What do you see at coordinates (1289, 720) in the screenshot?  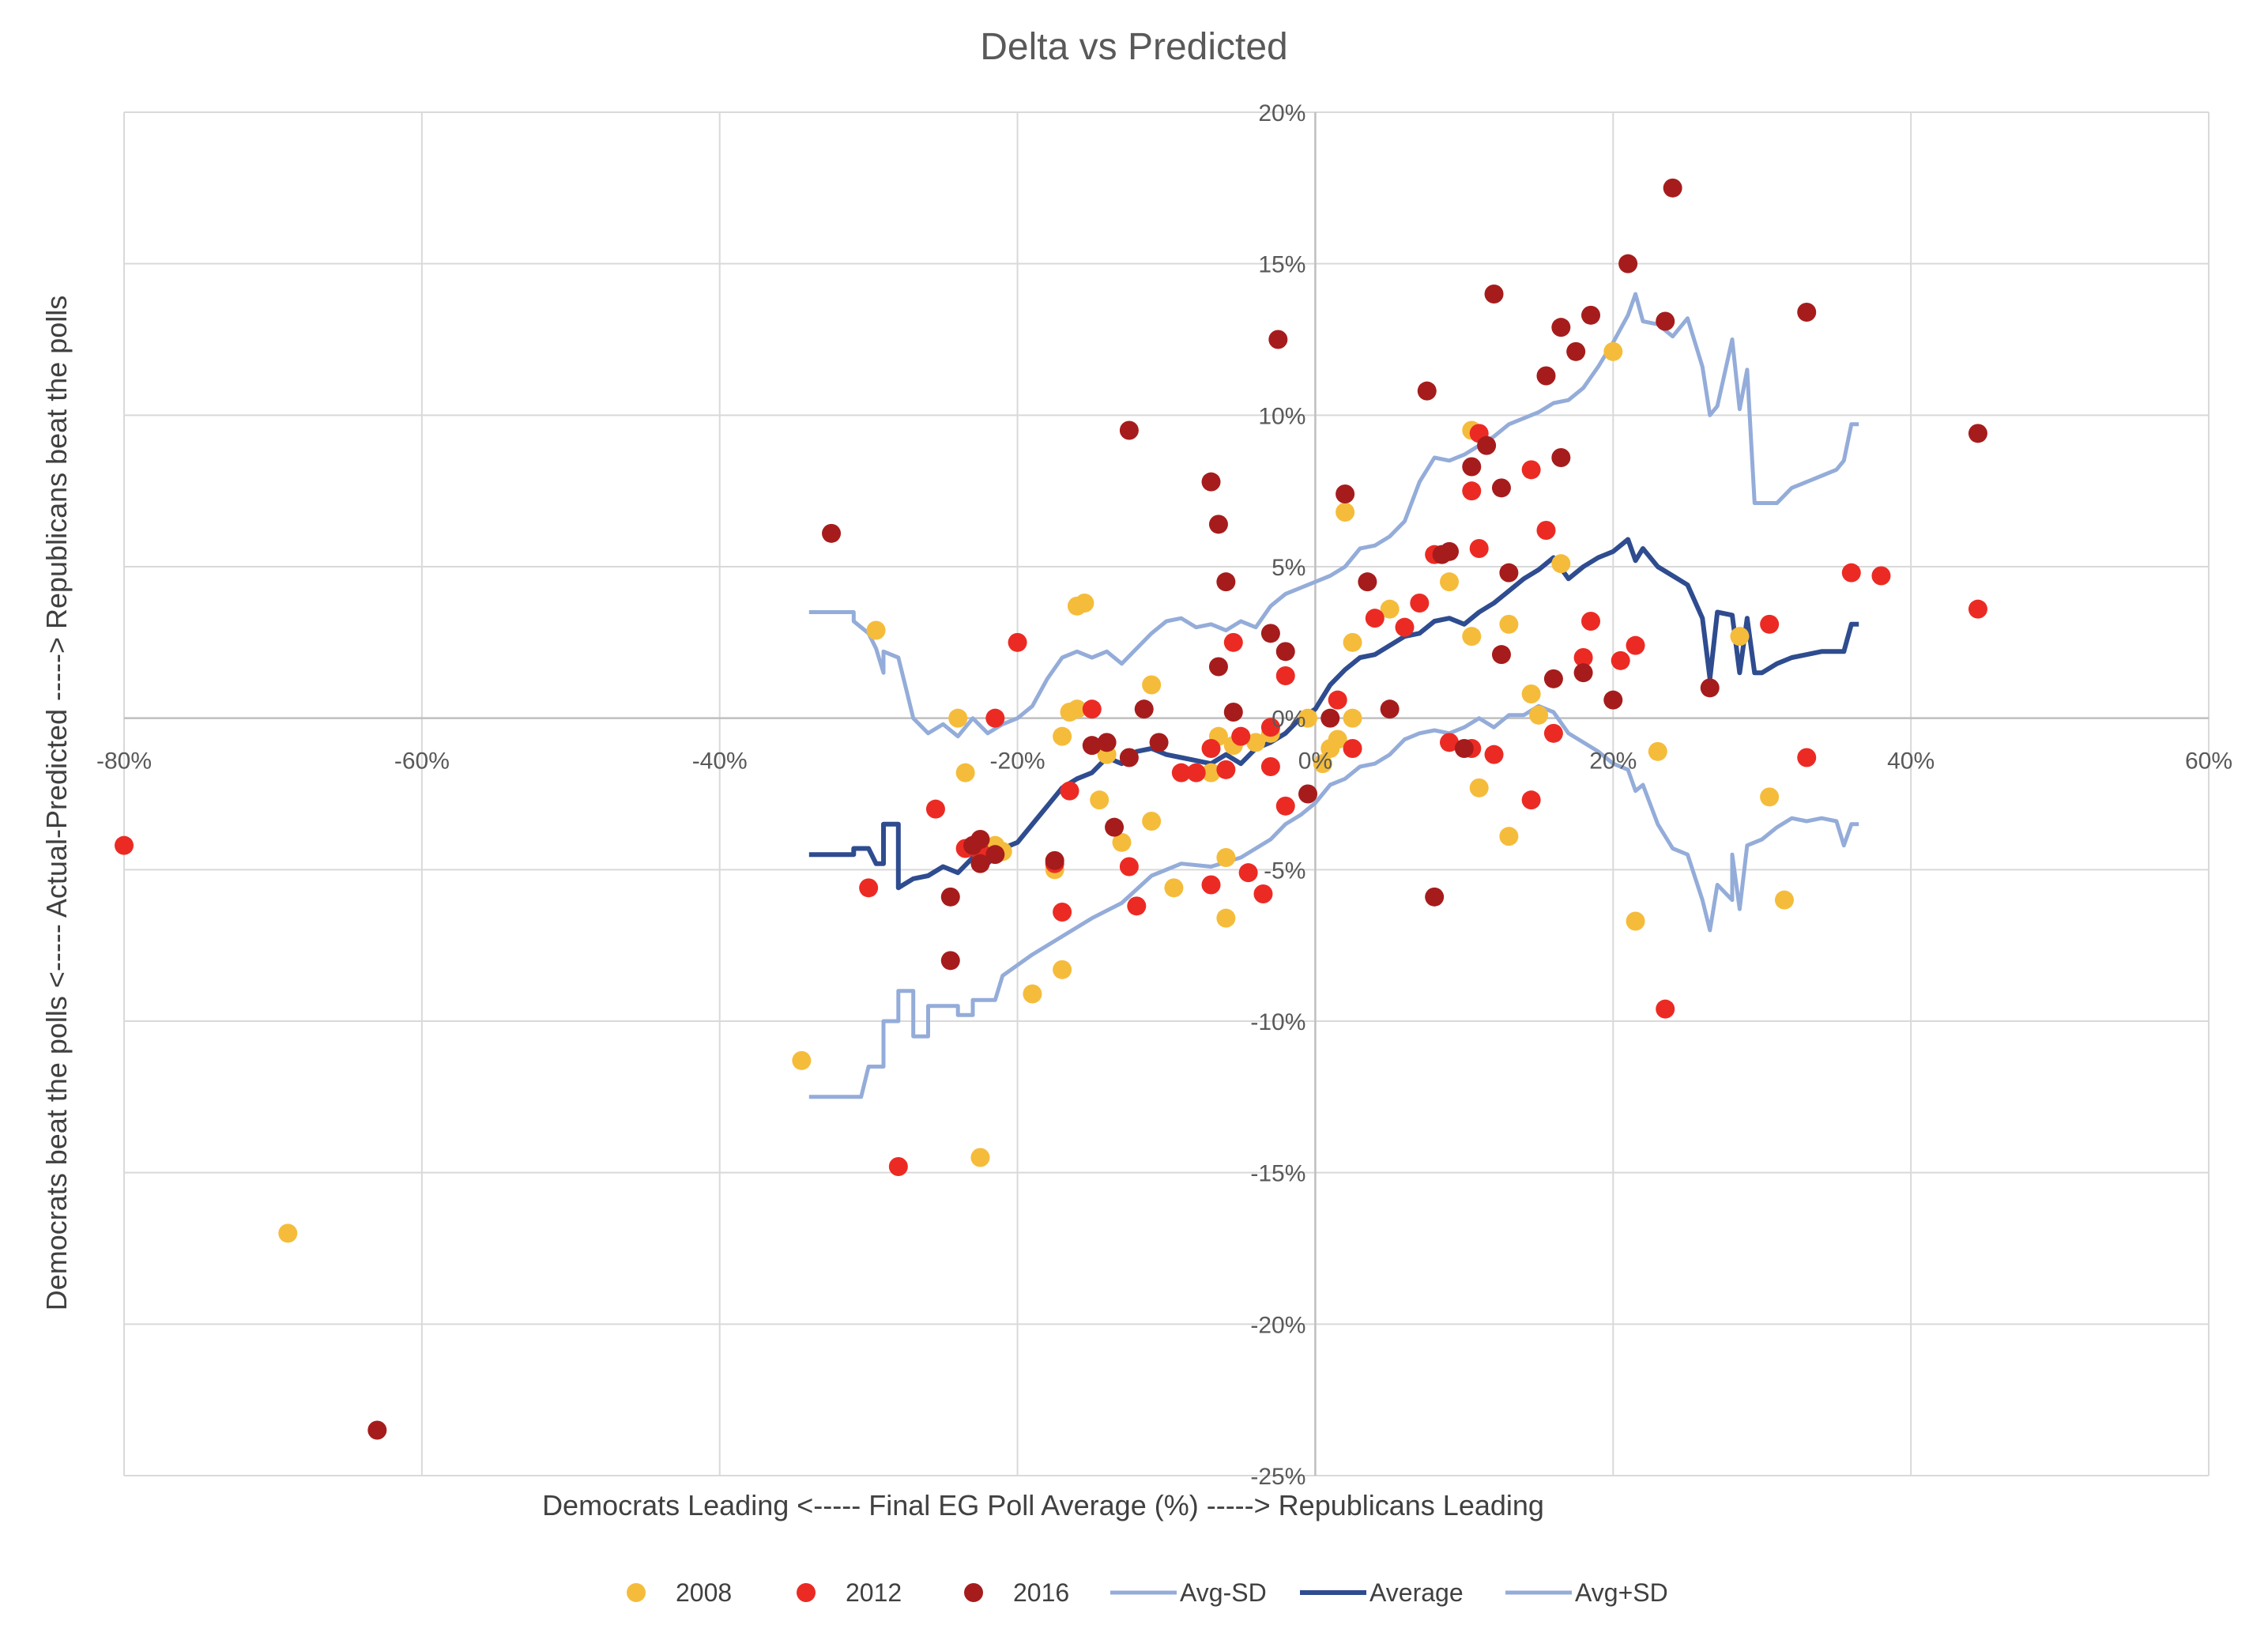 I see `y-tick-label: 0%` at bounding box center [1289, 720].